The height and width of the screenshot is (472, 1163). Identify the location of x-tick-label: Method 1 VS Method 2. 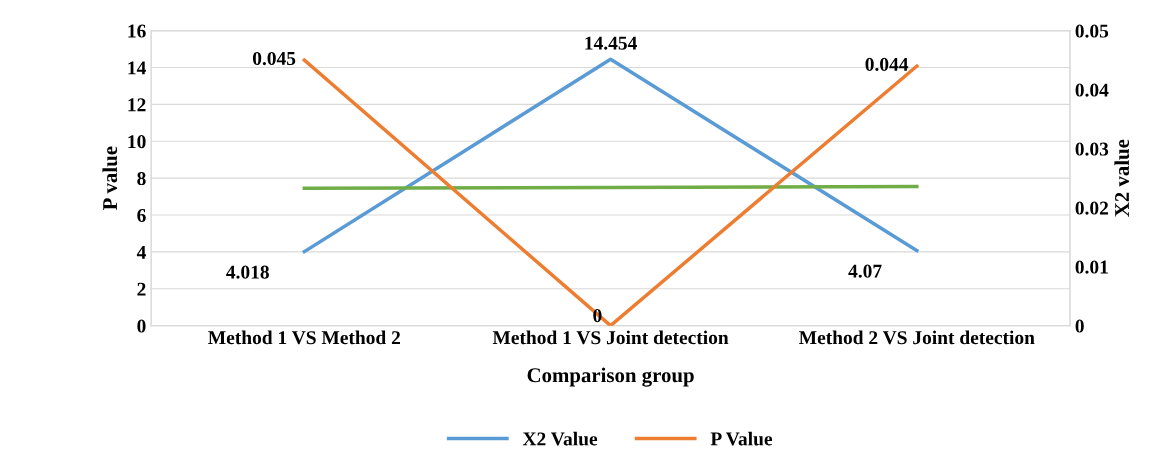
(304, 337).